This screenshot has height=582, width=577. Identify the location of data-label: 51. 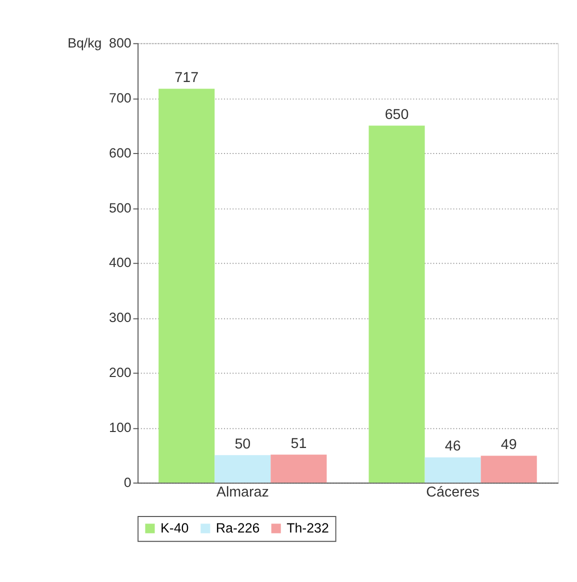
(298, 444).